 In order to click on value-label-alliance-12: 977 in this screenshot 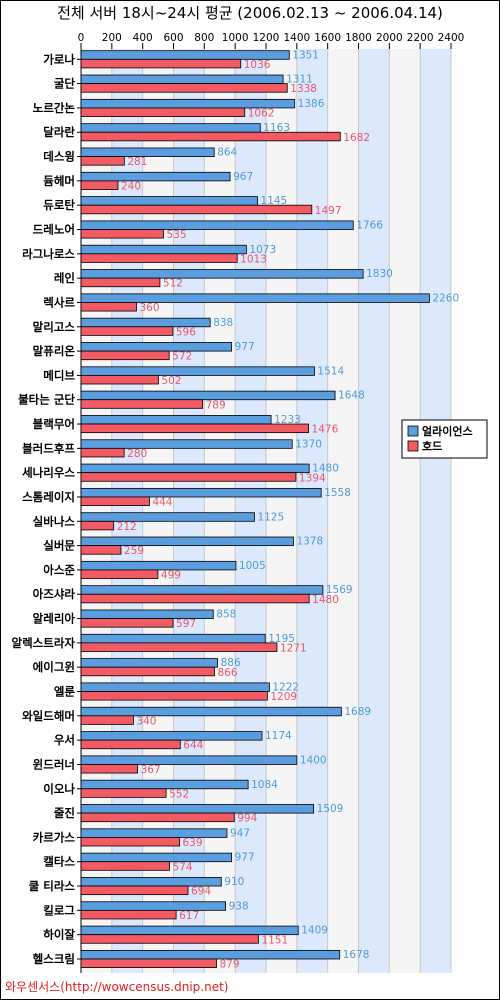, I will do `click(245, 347)`.